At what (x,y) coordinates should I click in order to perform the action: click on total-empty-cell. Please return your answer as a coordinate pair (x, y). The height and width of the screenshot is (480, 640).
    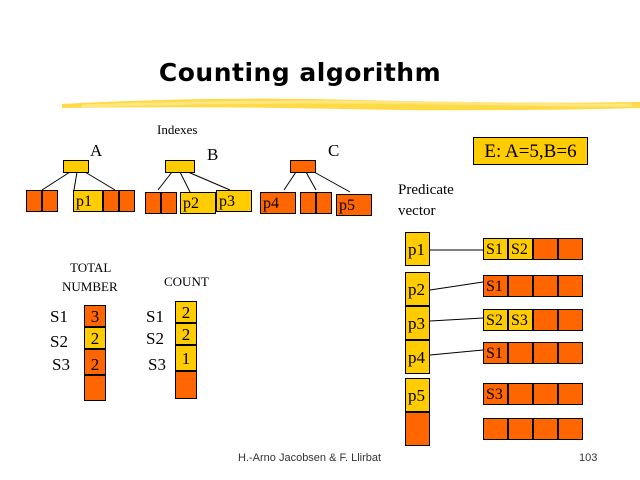
    Looking at the image, I should click on (95, 388).